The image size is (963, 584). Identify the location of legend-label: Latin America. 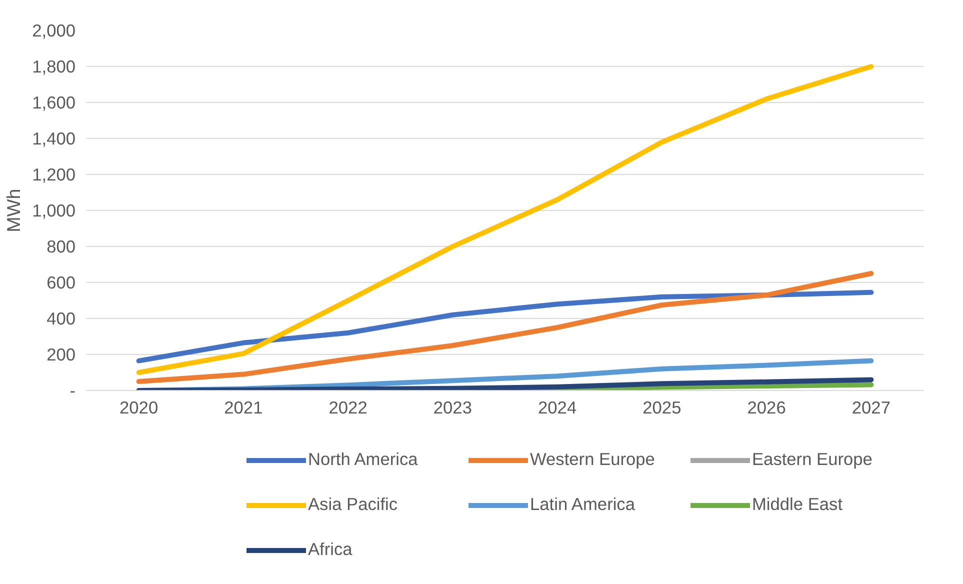
(583, 504).